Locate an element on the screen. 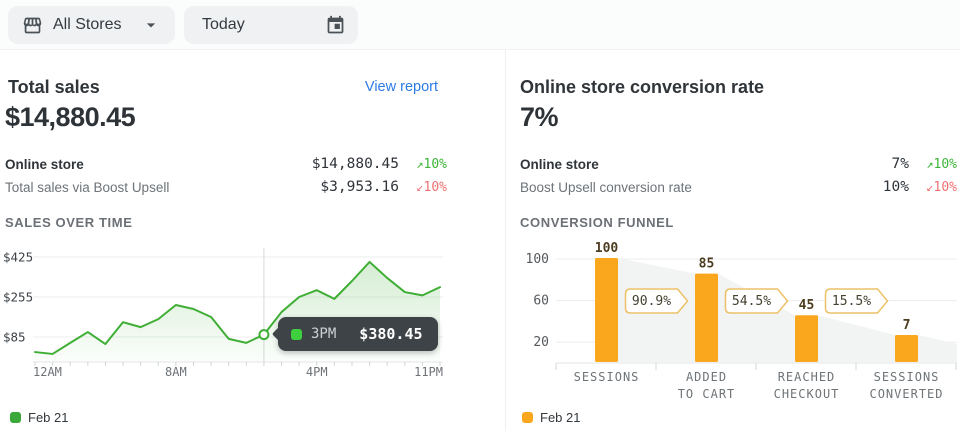 This screenshot has width=960, height=431. metric-value: $14,880.45 is located at coordinates (355, 164).